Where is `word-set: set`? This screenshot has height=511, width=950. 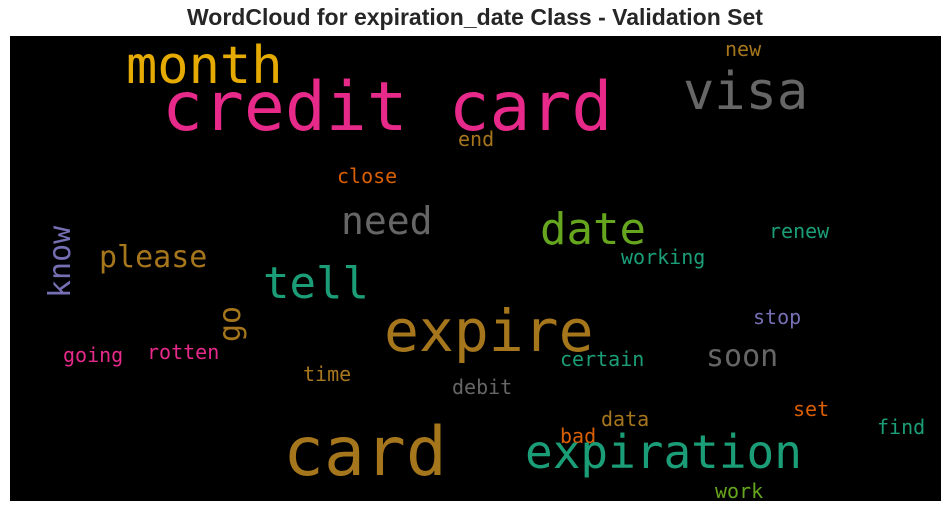
word-set: set is located at coordinates (811, 409).